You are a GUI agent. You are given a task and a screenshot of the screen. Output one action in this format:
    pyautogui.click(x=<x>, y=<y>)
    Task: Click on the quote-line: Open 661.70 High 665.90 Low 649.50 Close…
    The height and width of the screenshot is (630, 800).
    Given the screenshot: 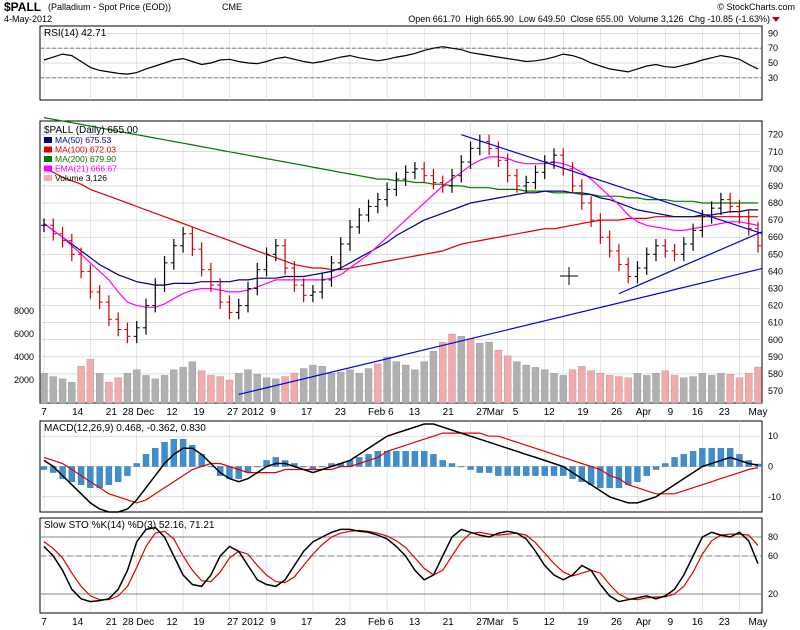 What is the action you would take?
    pyautogui.click(x=589, y=19)
    